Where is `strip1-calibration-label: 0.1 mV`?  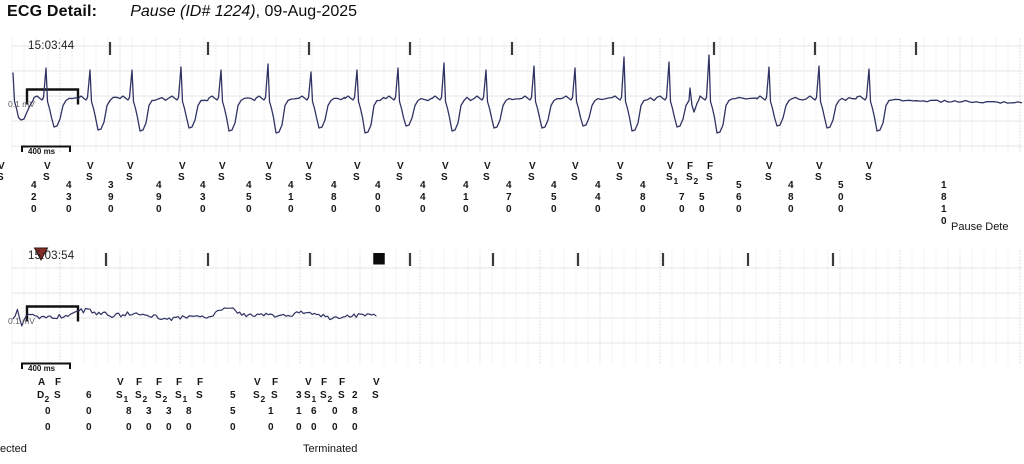 strip1-calibration-label: 0.1 mV is located at coordinates (21, 104).